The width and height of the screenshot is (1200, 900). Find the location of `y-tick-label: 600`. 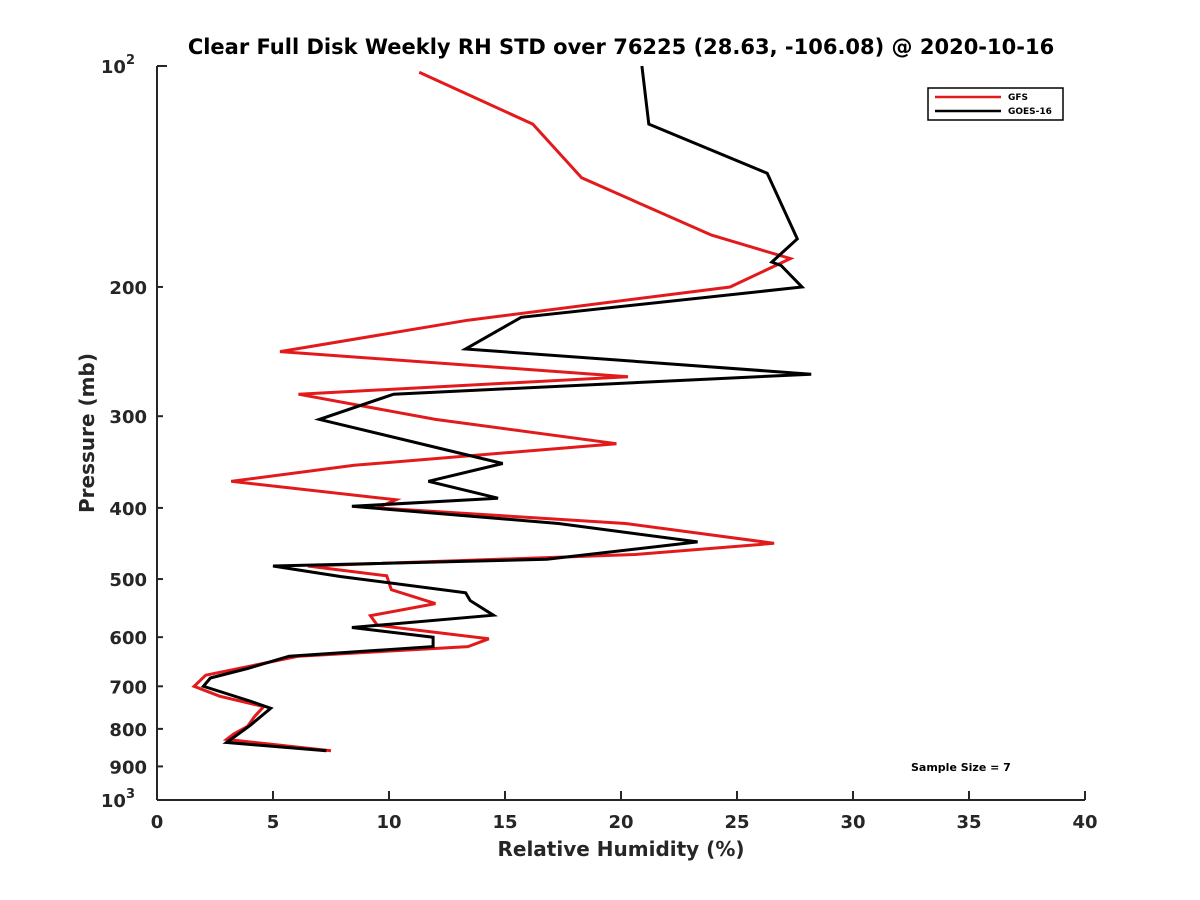

y-tick-label: 600 is located at coordinates (128, 638).